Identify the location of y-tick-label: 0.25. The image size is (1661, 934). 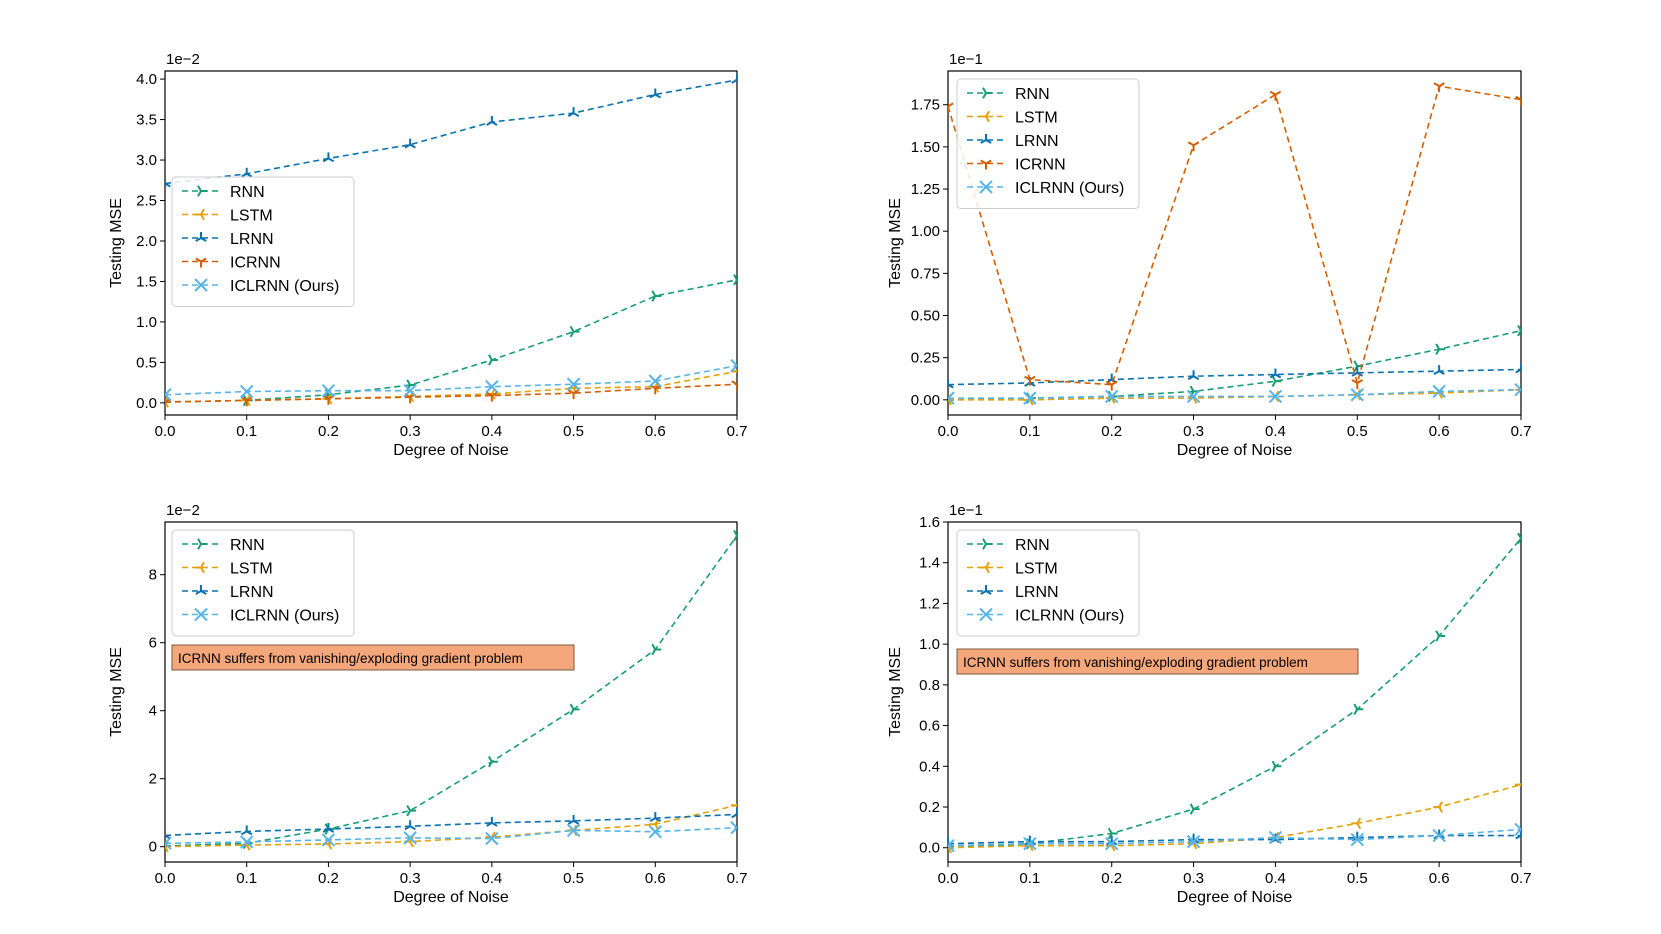
(925, 358).